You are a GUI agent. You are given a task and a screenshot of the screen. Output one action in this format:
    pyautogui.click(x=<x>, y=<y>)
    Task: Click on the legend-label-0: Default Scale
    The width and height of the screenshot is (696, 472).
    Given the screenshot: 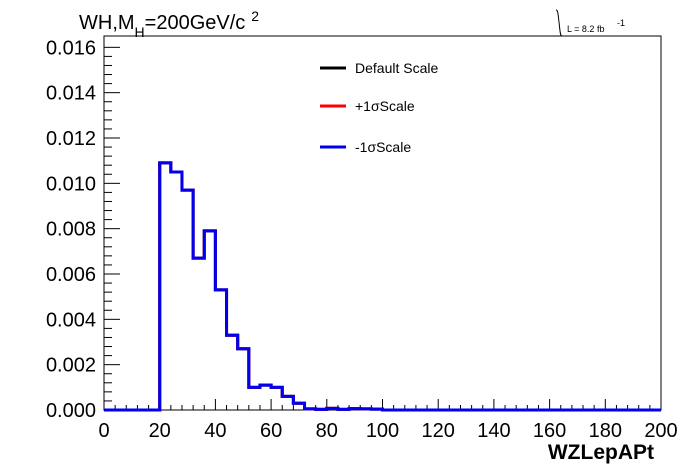 What is the action you would take?
    pyautogui.click(x=396, y=68)
    